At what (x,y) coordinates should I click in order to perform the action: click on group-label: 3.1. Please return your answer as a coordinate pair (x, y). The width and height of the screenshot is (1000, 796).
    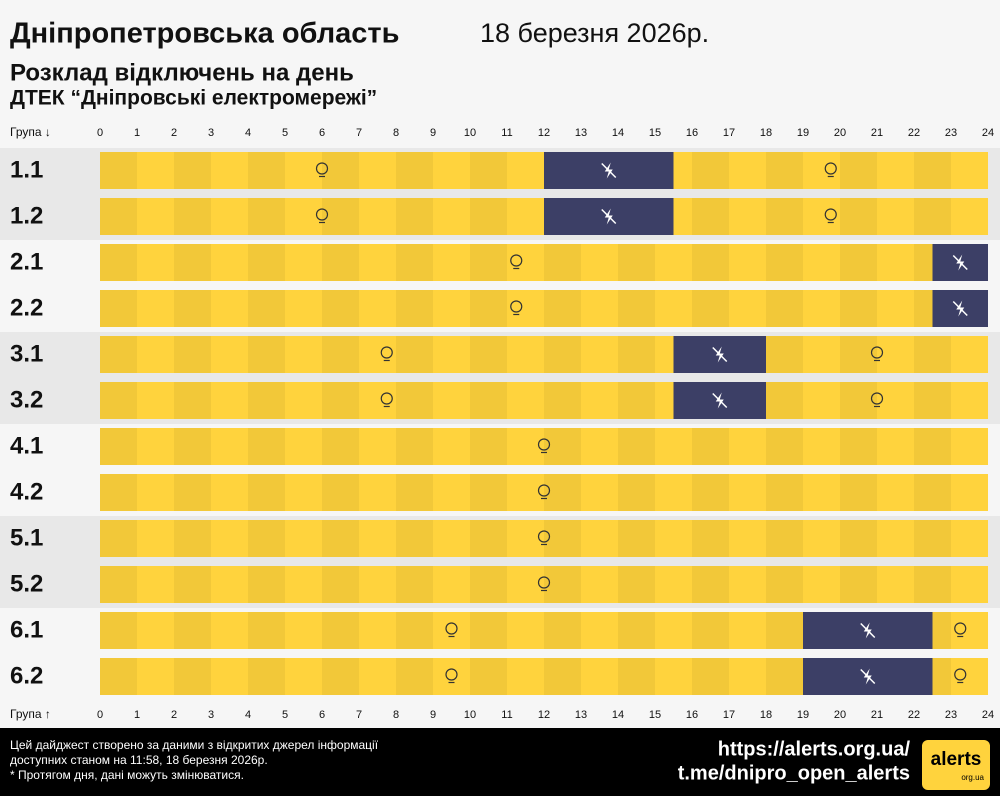
    Looking at the image, I should click on (26, 353).